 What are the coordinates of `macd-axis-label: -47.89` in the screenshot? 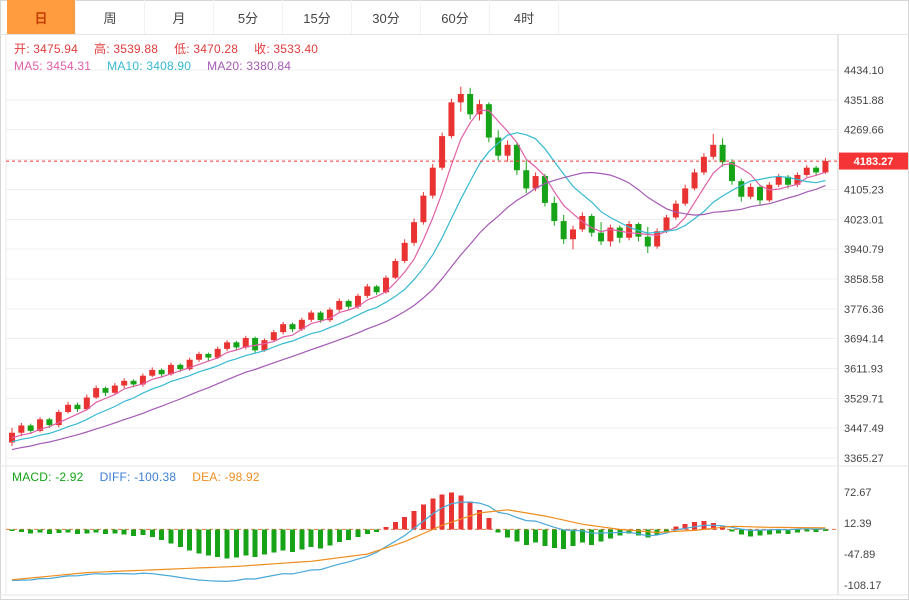 It's located at (859, 555).